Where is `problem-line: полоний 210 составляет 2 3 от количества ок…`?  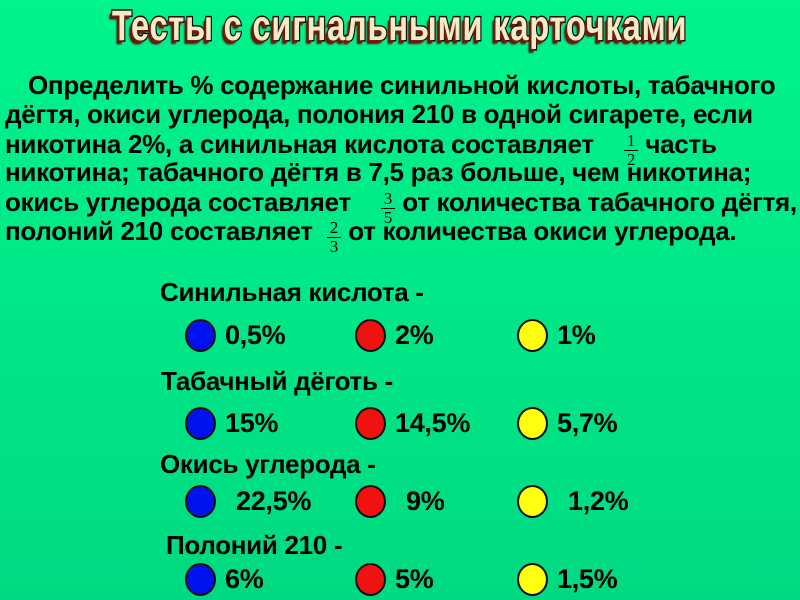 problem-line: полоний 210 составляет 2 3 от количества ок… is located at coordinates (371, 236).